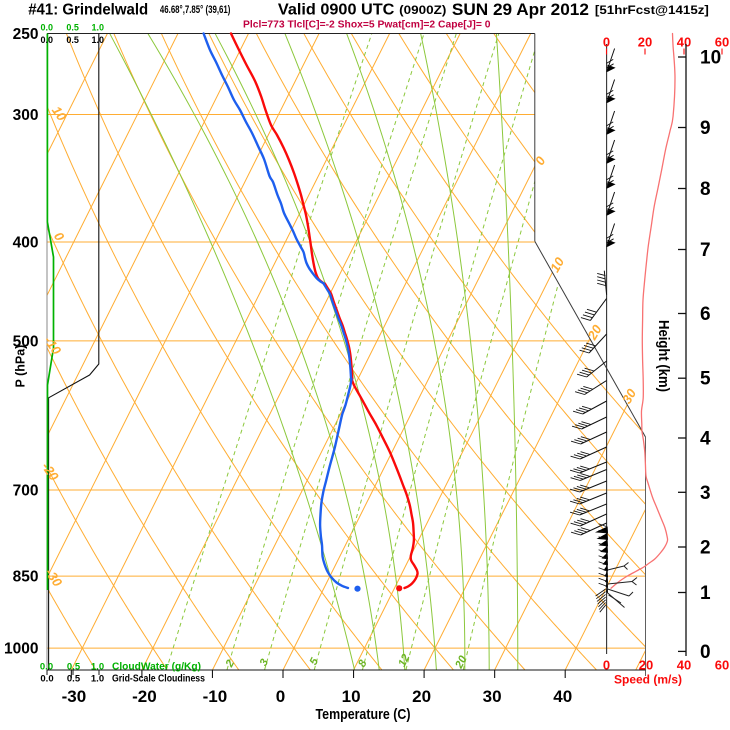 The height and width of the screenshot is (730, 730). I want to click on svg-text: 12, so click(404, 660).